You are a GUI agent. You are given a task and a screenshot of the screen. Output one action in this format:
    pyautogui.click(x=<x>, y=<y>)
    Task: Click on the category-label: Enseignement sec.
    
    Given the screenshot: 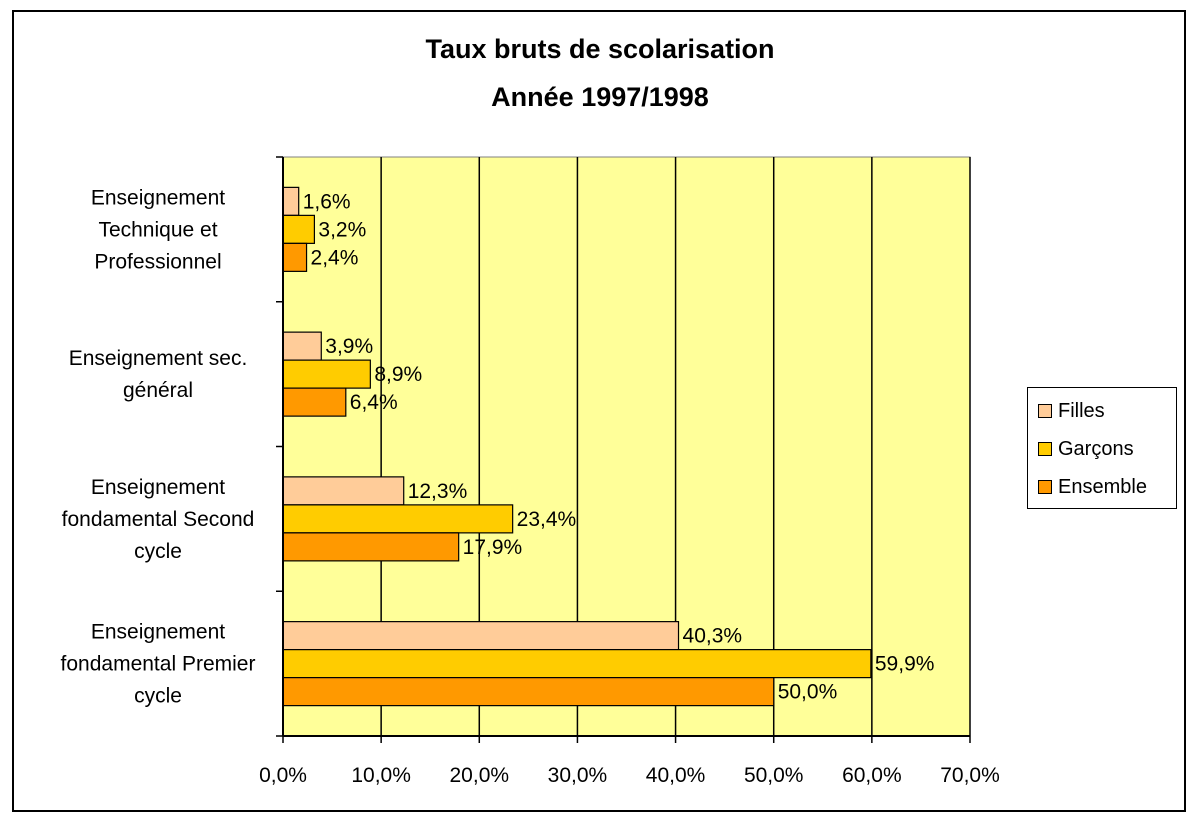 What is the action you would take?
    pyautogui.click(x=158, y=358)
    